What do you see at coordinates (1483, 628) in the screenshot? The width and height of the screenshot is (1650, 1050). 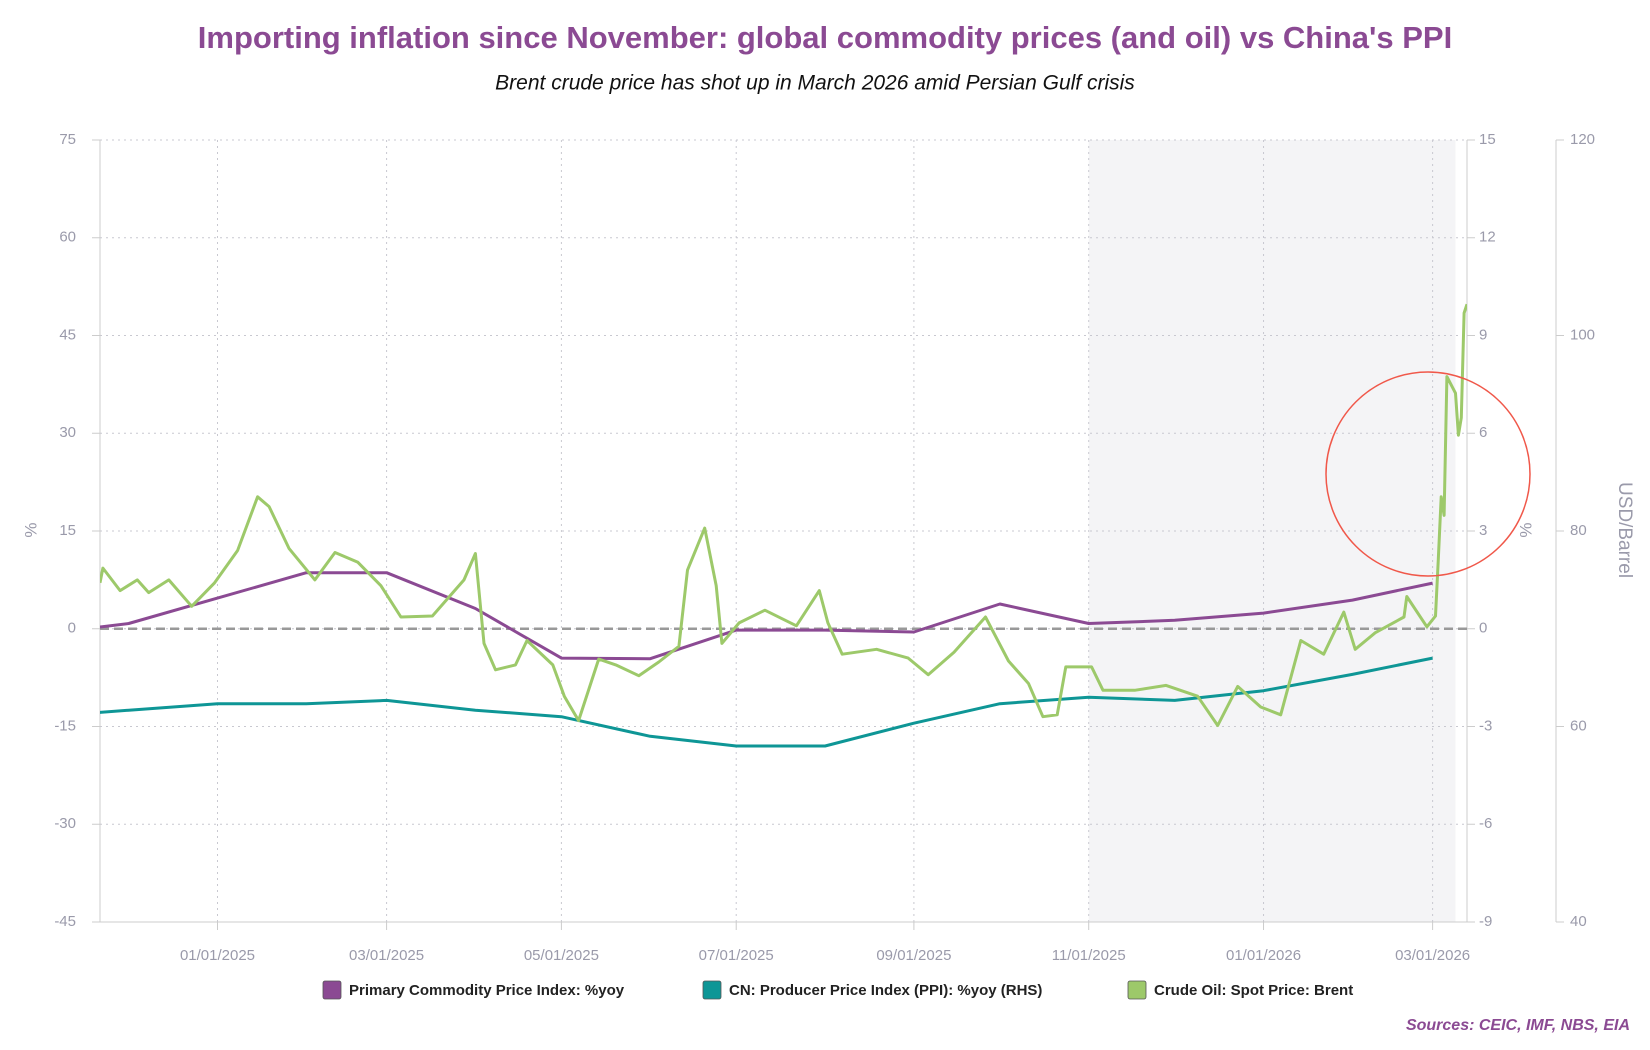 I see `y2-tick-label: 0` at bounding box center [1483, 628].